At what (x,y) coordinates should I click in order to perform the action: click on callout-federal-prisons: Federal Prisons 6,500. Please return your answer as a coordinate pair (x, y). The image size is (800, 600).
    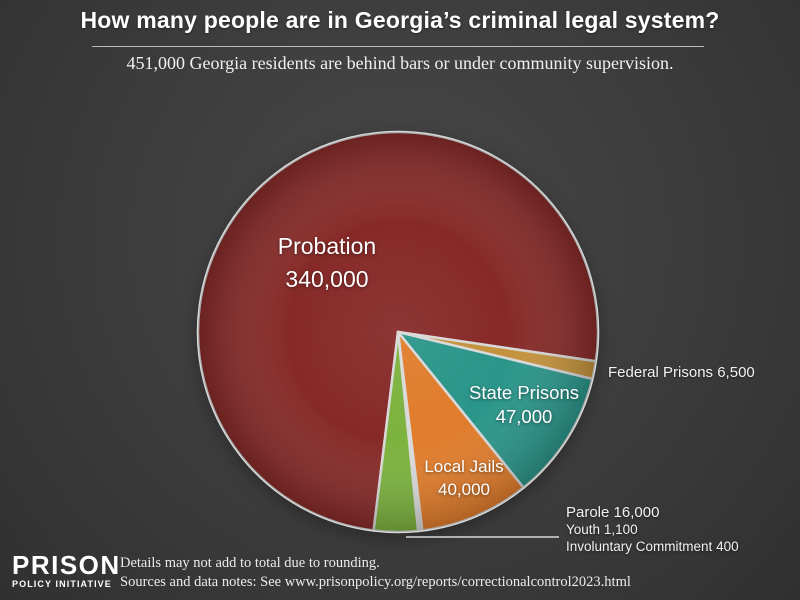
    Looking at the image, I should click on (681, 372).